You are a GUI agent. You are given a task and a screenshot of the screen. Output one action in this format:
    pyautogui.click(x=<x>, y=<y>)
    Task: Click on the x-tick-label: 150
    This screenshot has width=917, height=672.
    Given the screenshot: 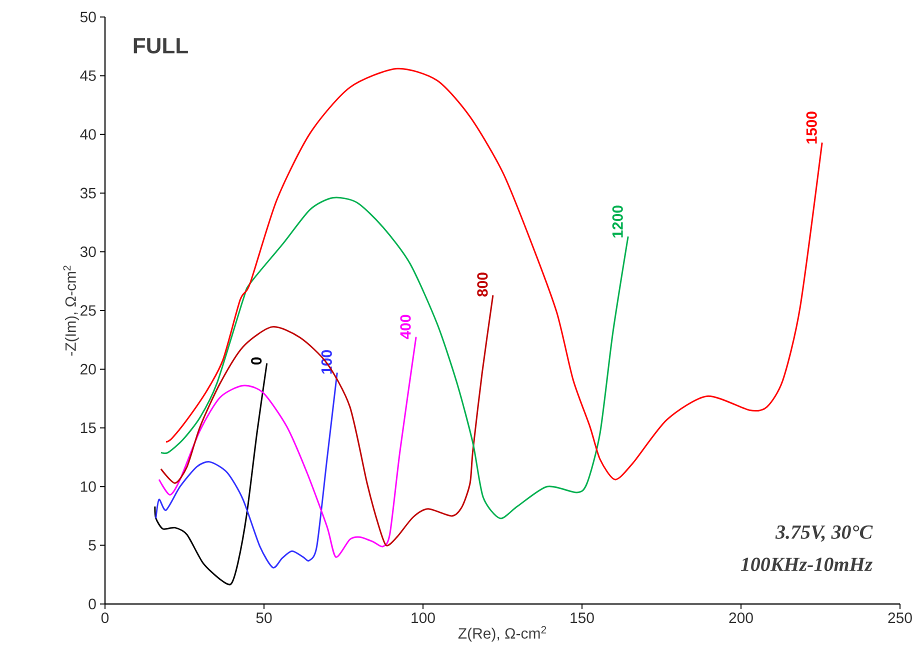 What is the action you would take?
    pyautogui.click(x=582, y=618)
    